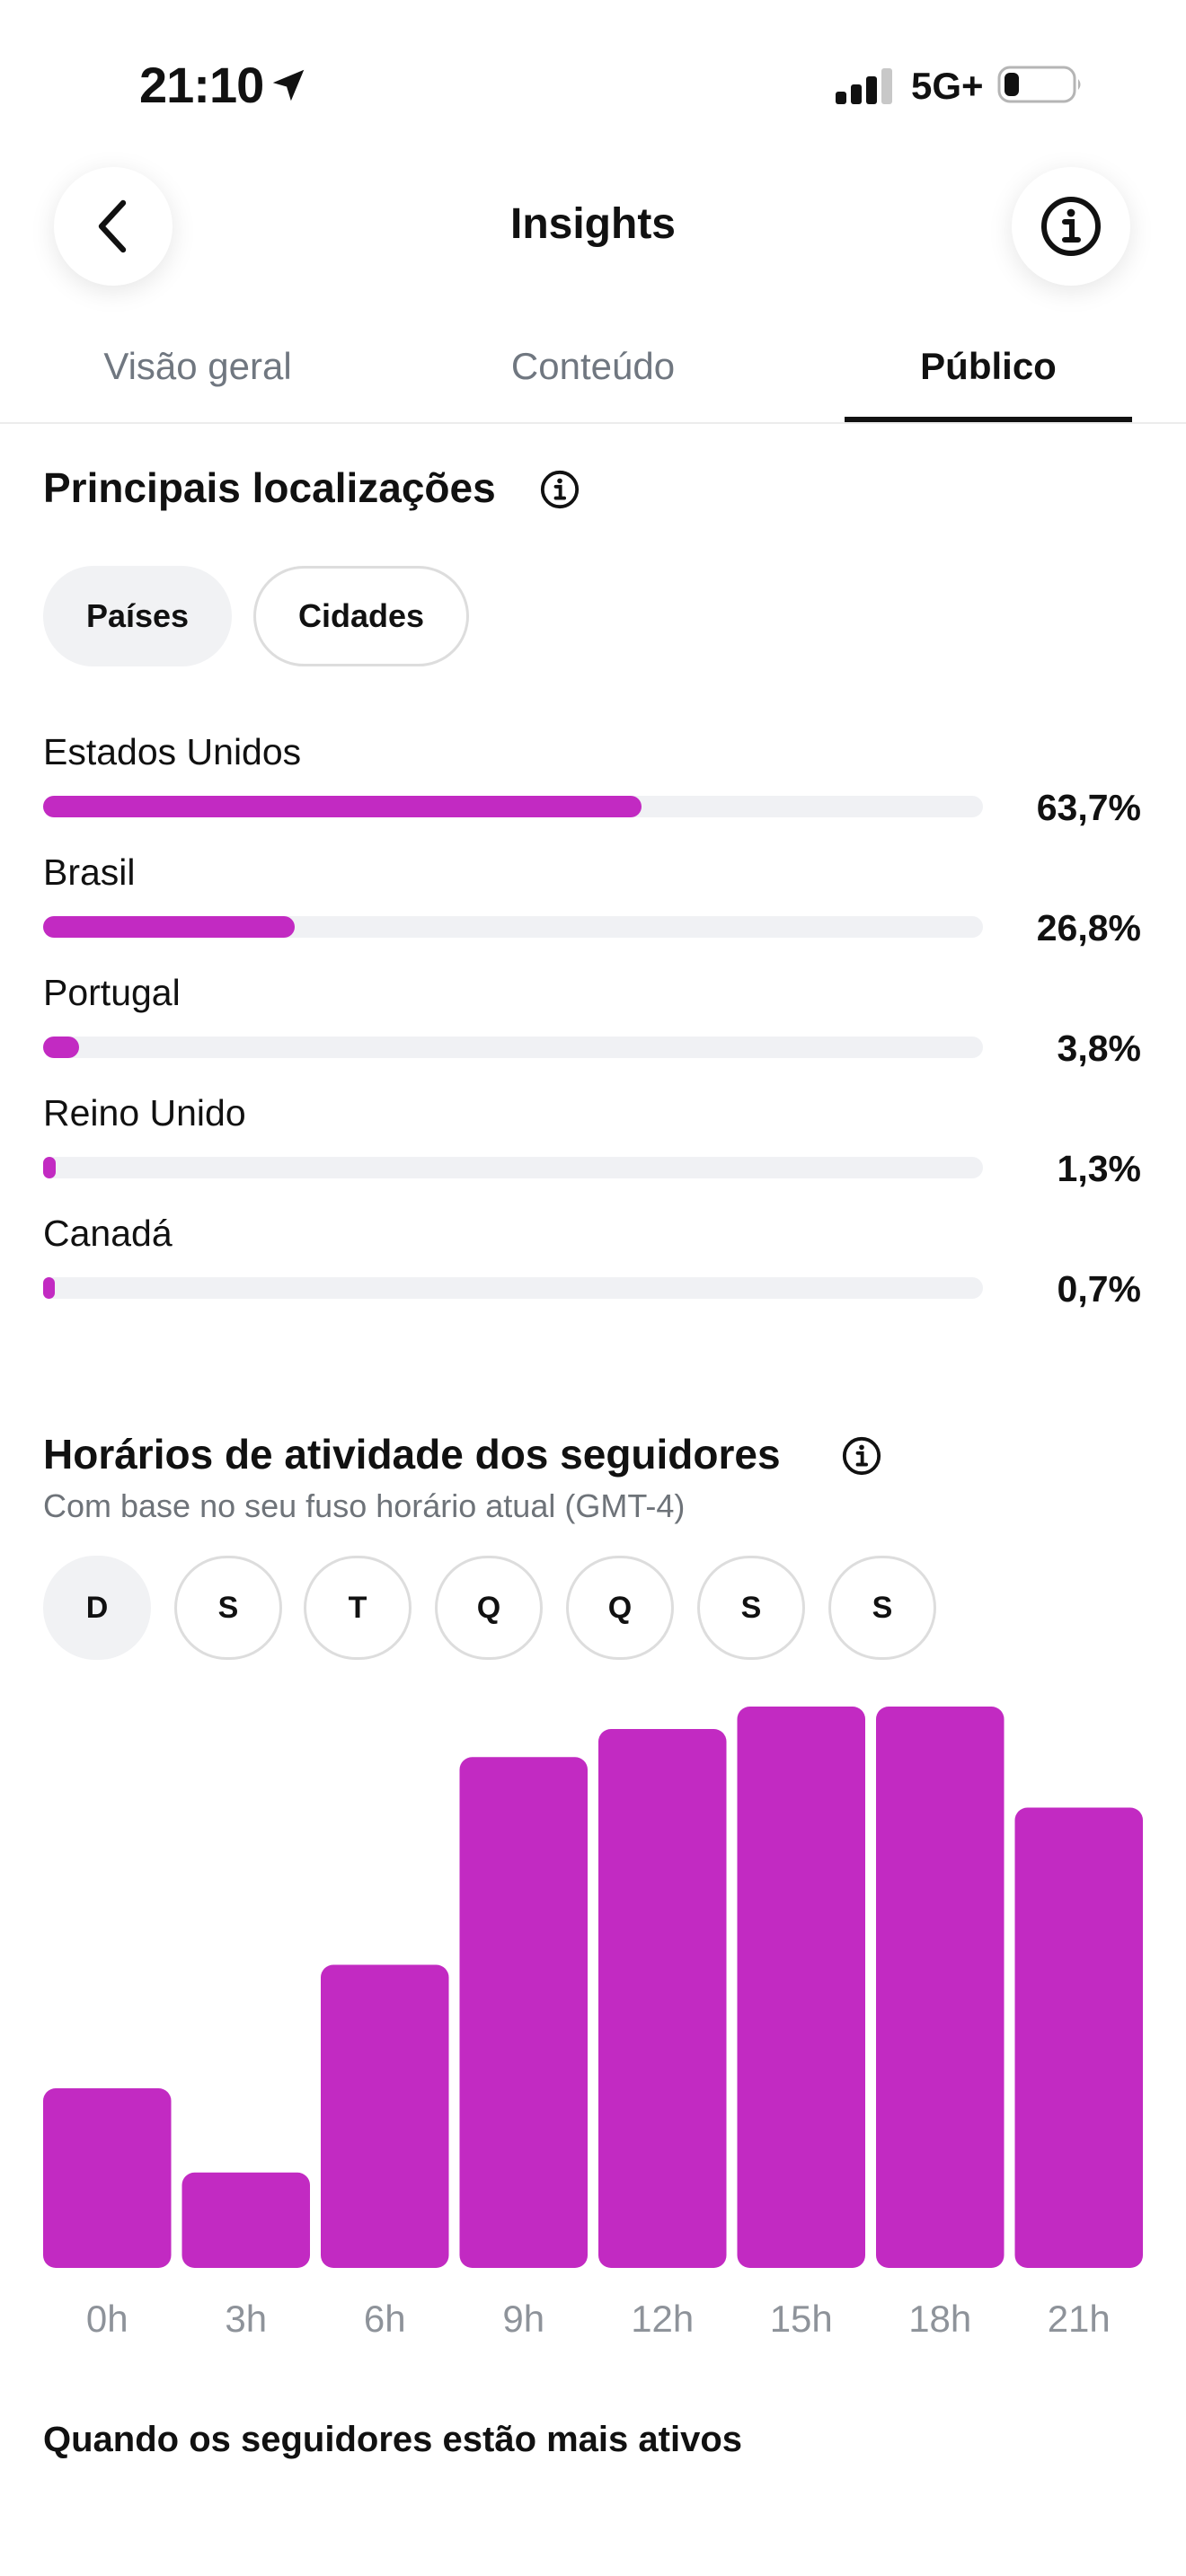 The width and height of the screenshot is (1186, 2576). I want to click on tab-conteudo: Conteúdo, so click(593, 366).